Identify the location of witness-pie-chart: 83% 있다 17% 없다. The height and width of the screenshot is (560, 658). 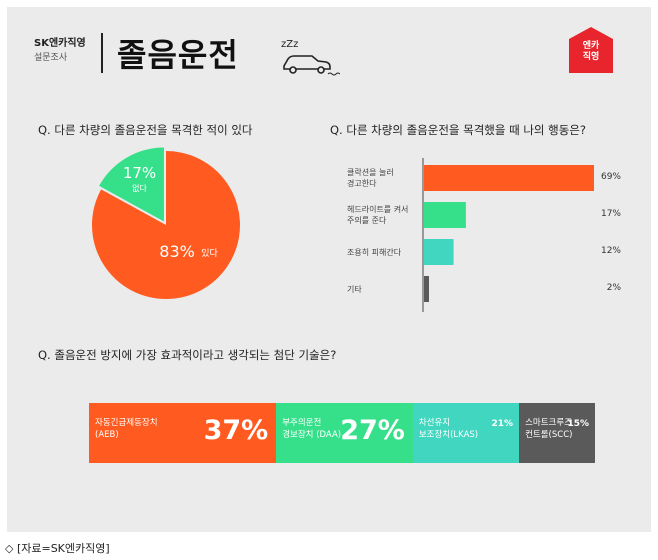
(165, 223).